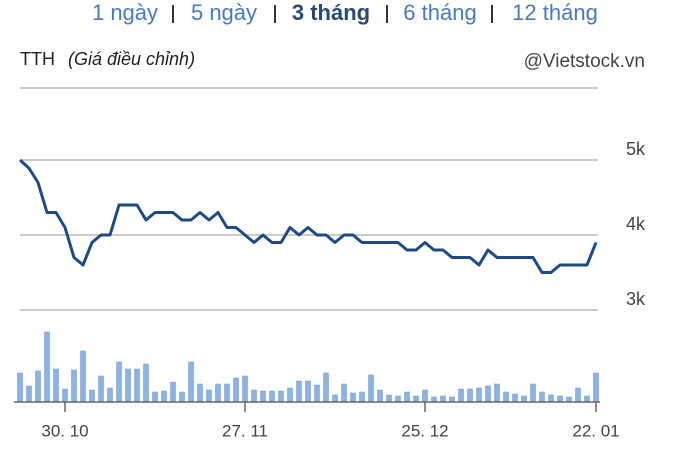 This screenshot has height=454, width=690. Describe the element at coordinates (636, 299) in the screenshot. I see `y-tick-label: 3k` at that location.